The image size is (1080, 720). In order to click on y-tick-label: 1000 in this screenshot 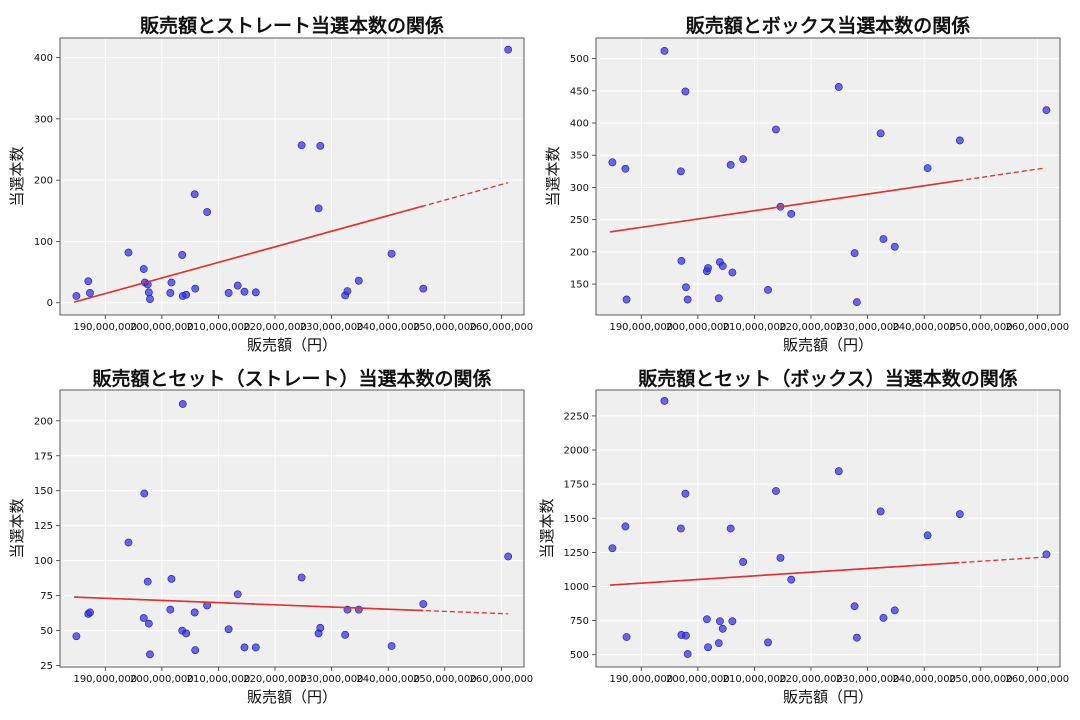, I will do `click(576, 587)`.